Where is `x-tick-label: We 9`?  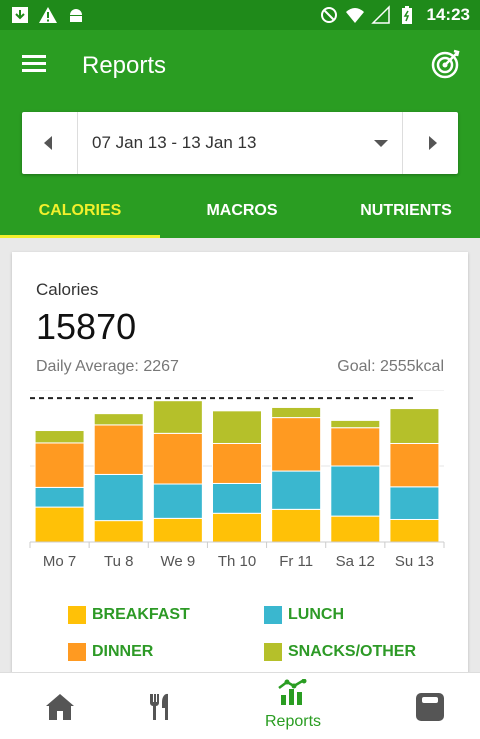 x-tick-label: We 9 is located at coordinates (177, 561).